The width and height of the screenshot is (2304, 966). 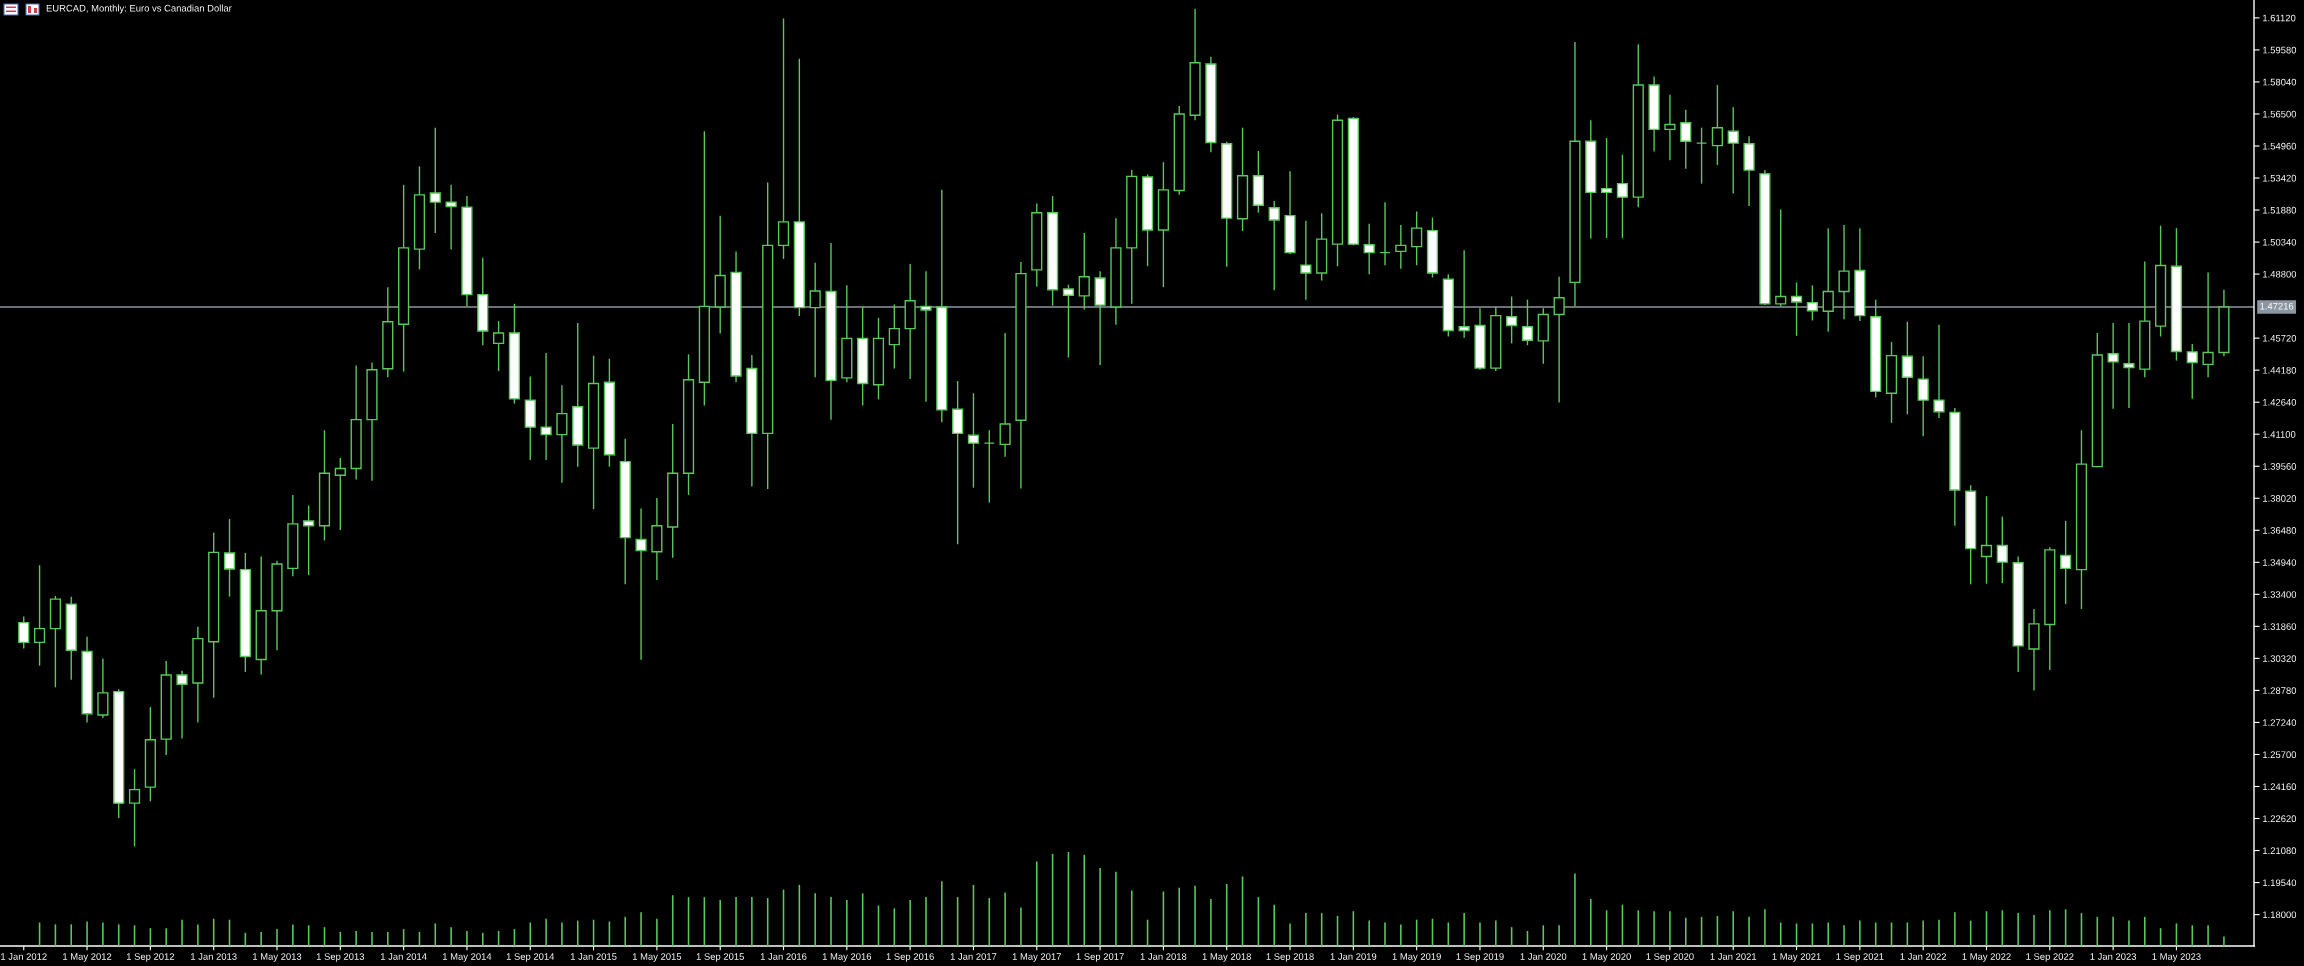 What do you see at coordinates (593, 956) in the screenshot?
I see `x-tick-label: 1 Jan 2015` at bounding box center [593, 956].